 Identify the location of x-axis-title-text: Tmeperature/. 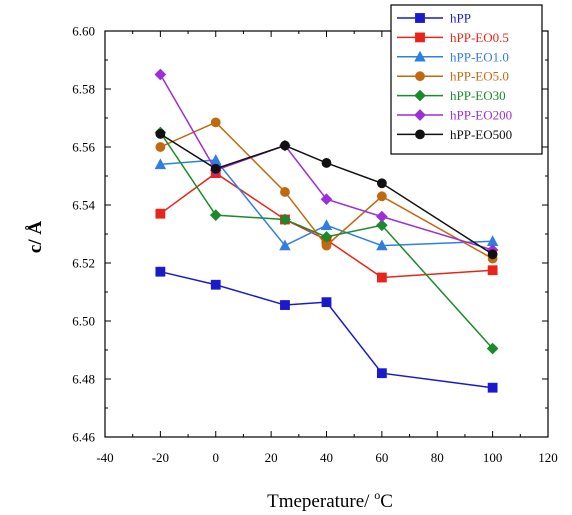
(320, 501).